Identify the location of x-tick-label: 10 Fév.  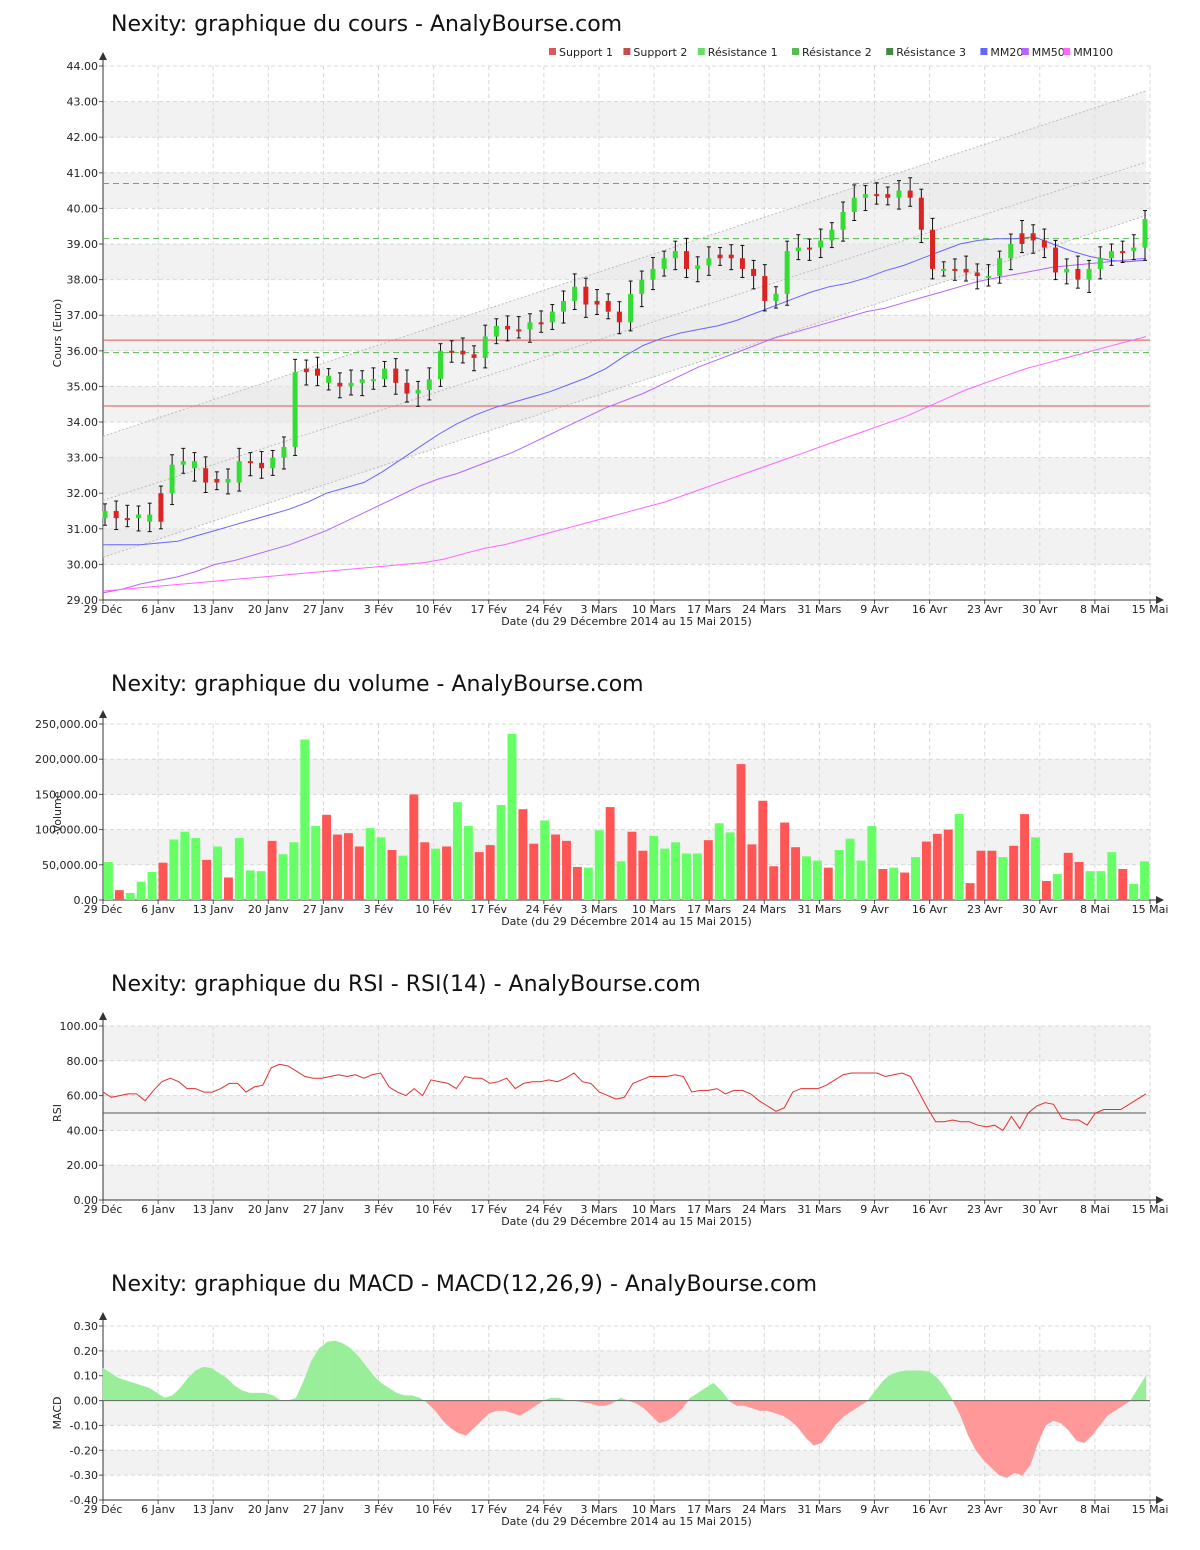
(433, 1509).